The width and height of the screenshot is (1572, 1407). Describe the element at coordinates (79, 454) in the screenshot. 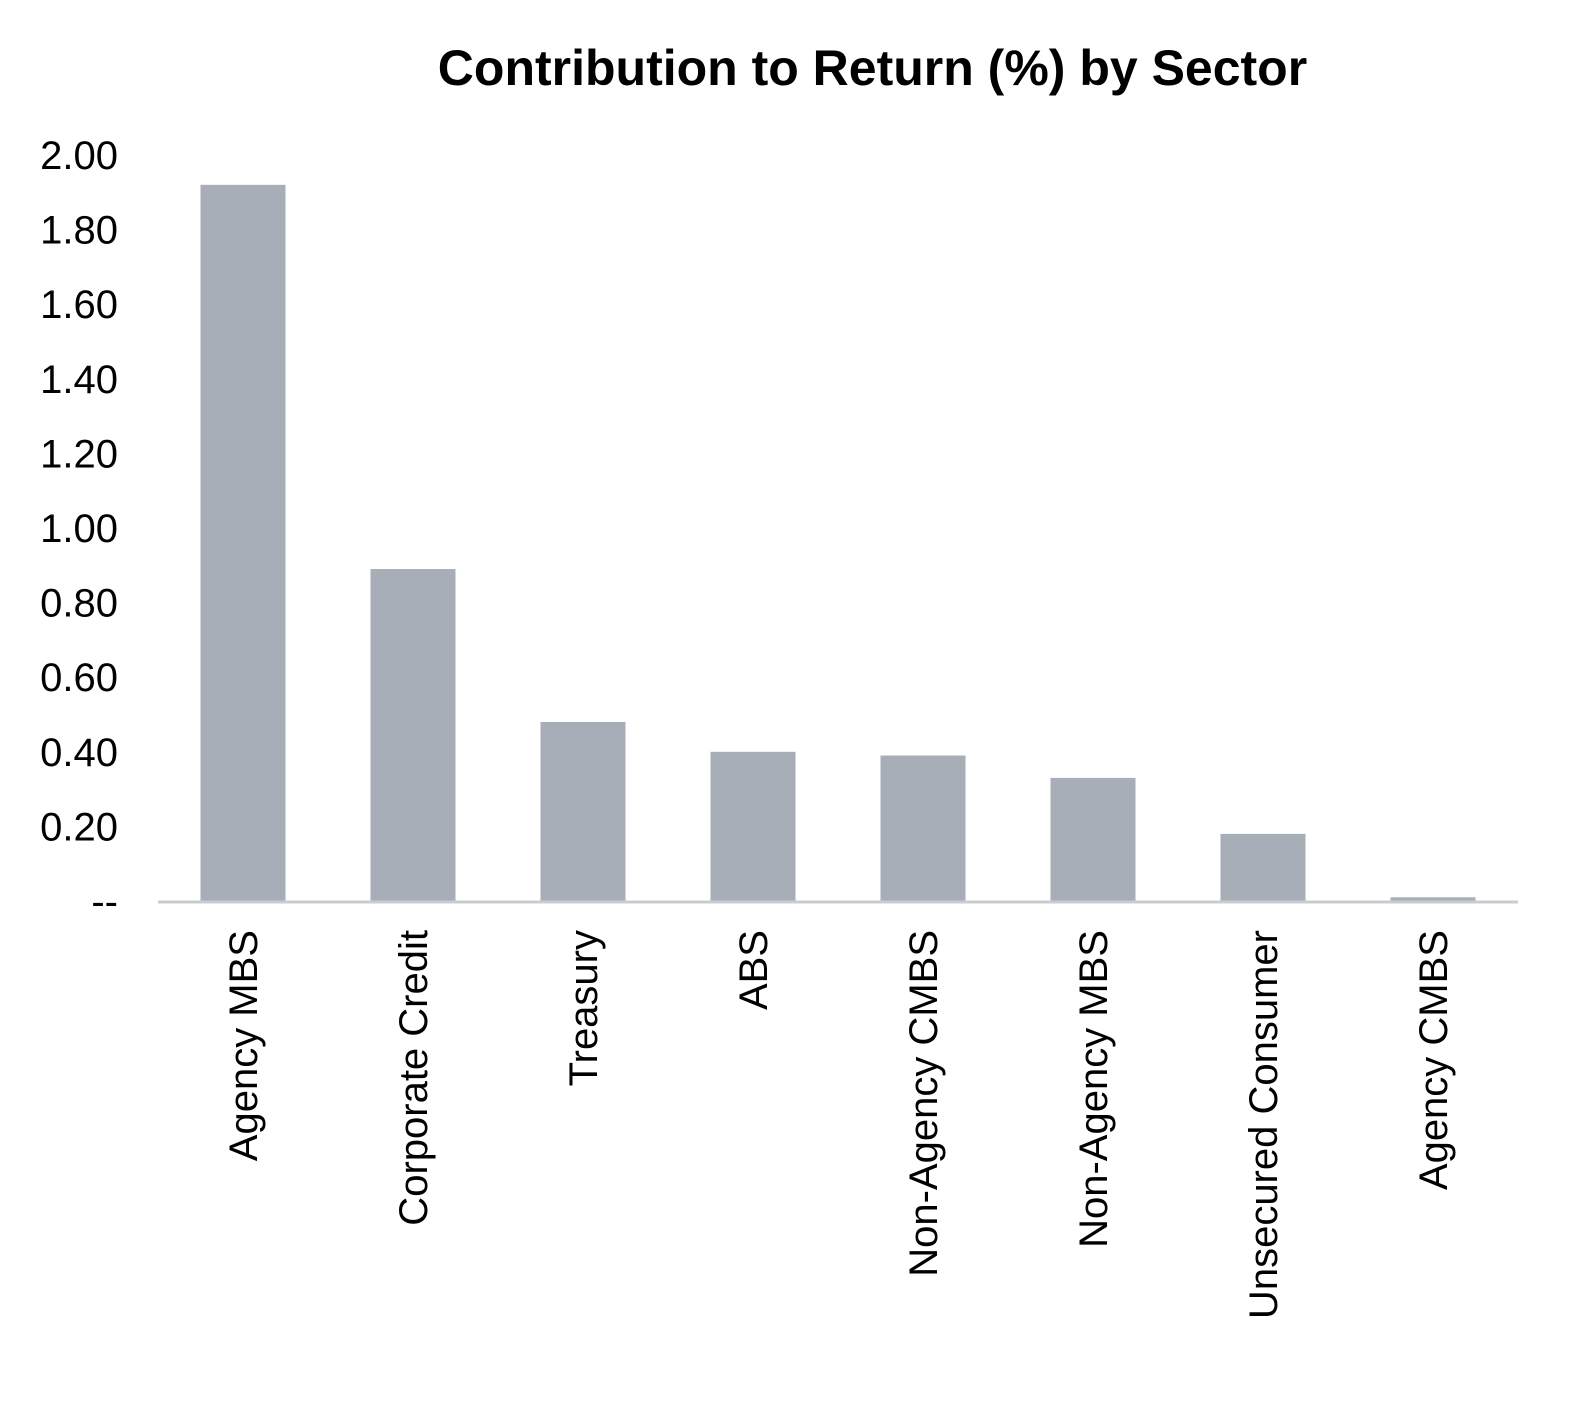

I see `y-tick-label: 1.20` at that location.